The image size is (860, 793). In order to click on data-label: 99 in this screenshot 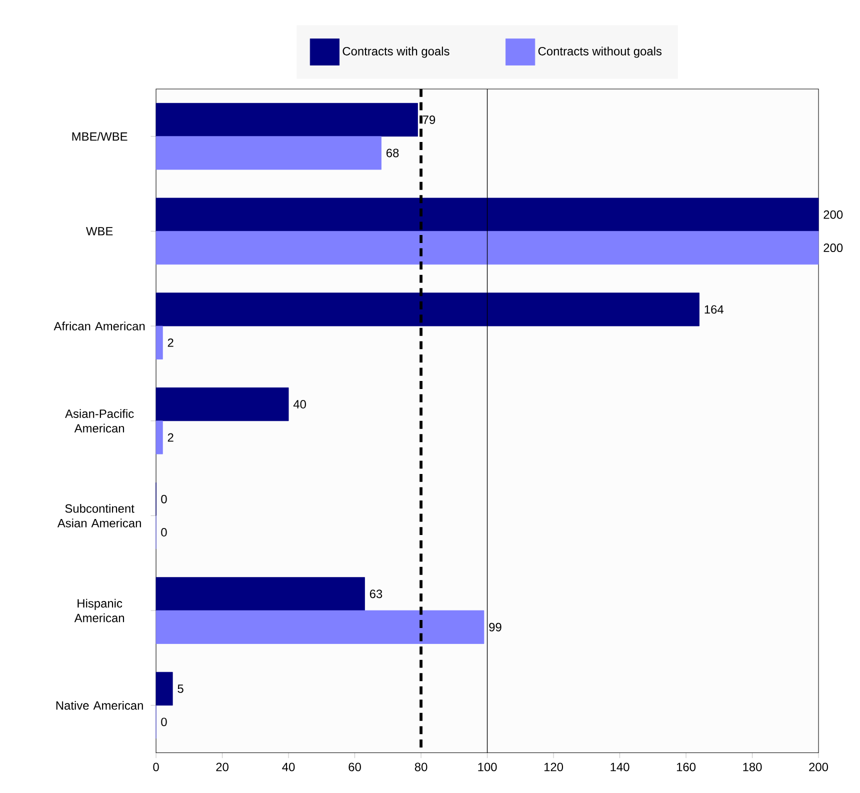, I will do `click(495, 627)`.